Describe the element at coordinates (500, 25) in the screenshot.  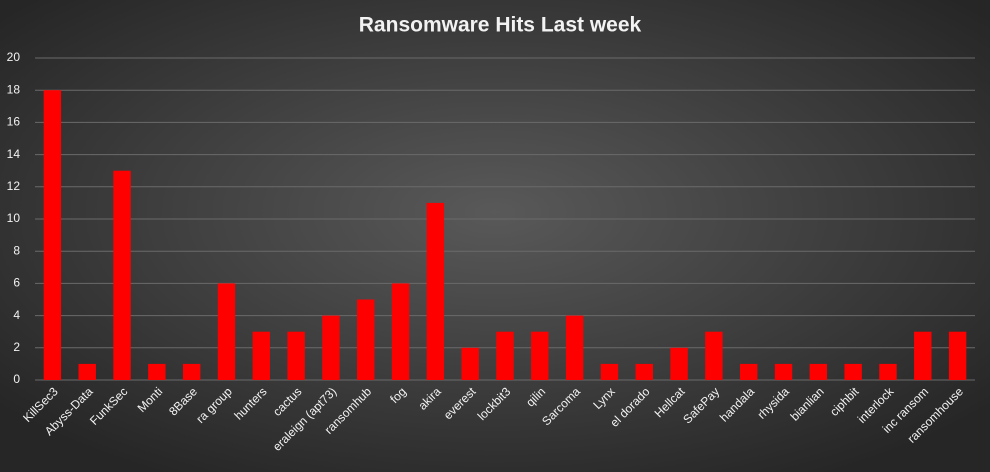
I see `chart-title: Ransomware Hits Last week` at that location.